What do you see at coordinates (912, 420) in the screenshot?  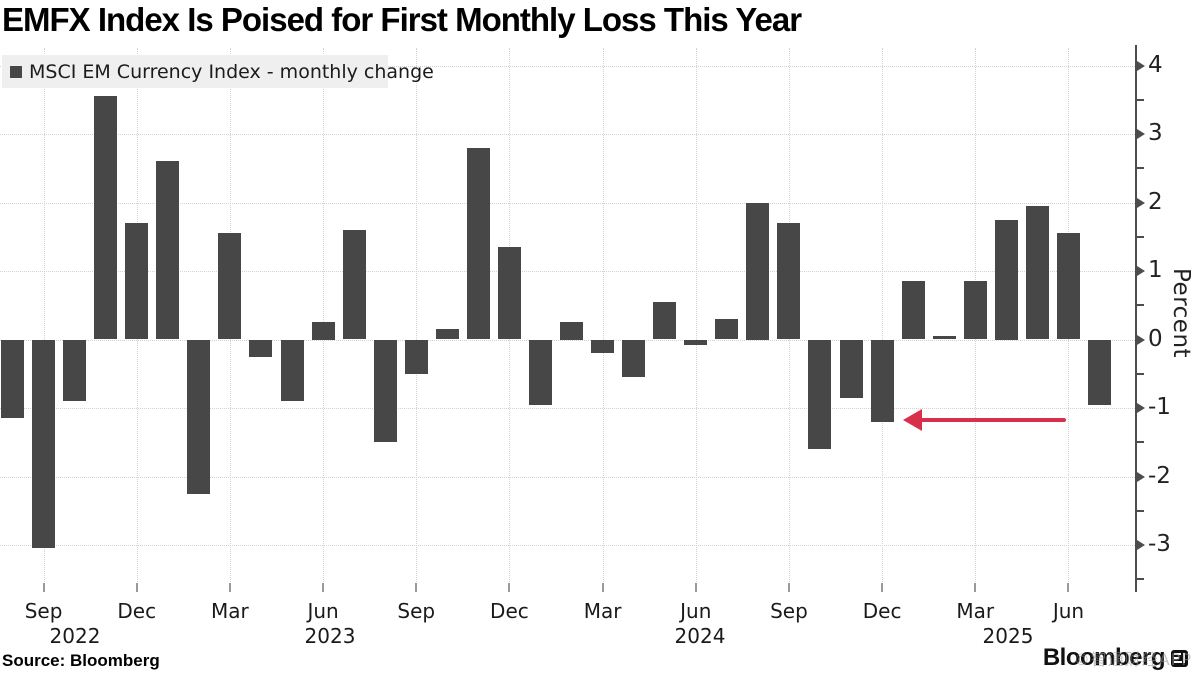 I see `annotation-arrow-head-icon` at bounding box center [912, 420].